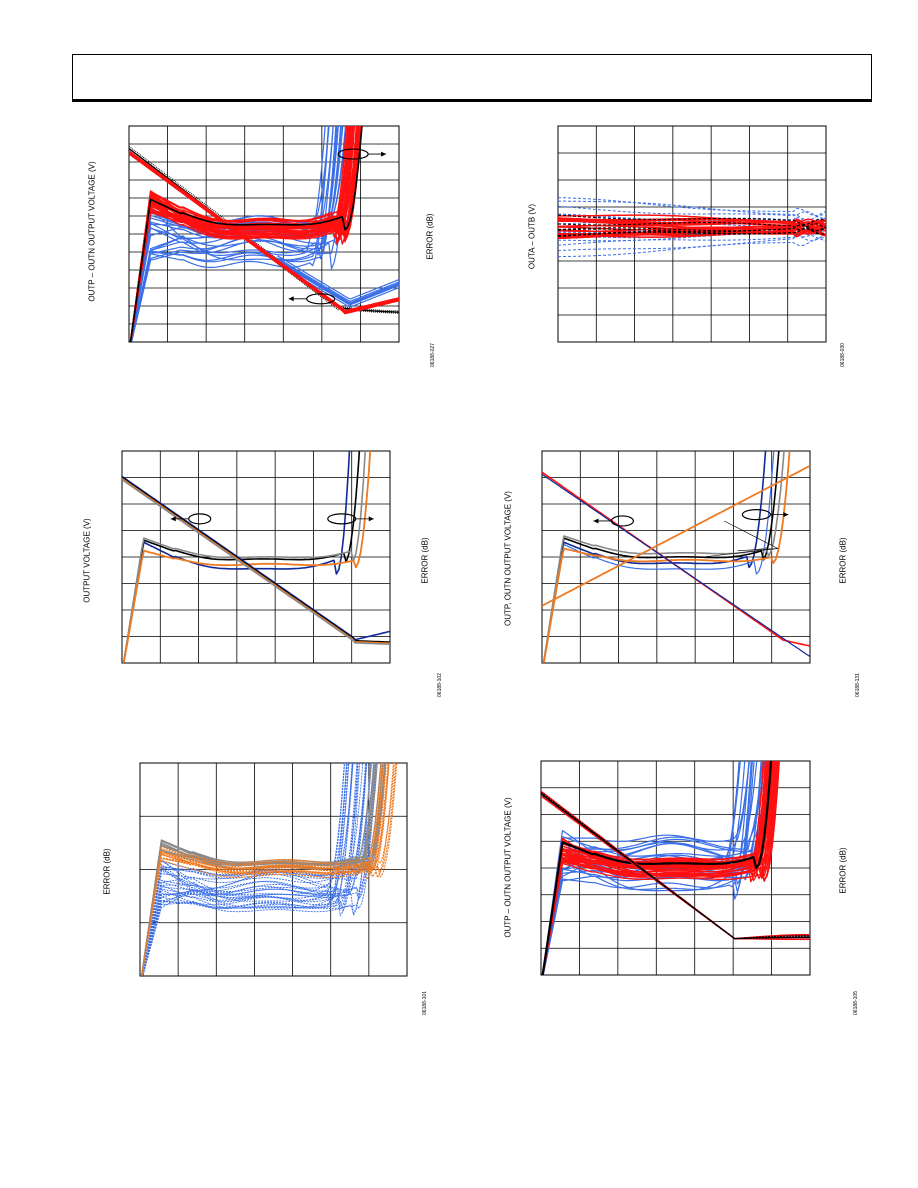 This screenshot has height=1188, width=918. I want to click on middle-left-frame, so click(256, 557).